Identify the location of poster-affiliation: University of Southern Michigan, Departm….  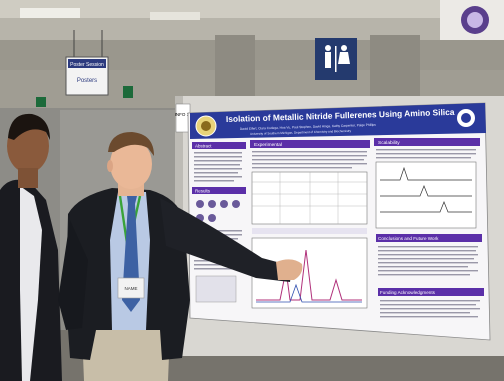
(301, 132).